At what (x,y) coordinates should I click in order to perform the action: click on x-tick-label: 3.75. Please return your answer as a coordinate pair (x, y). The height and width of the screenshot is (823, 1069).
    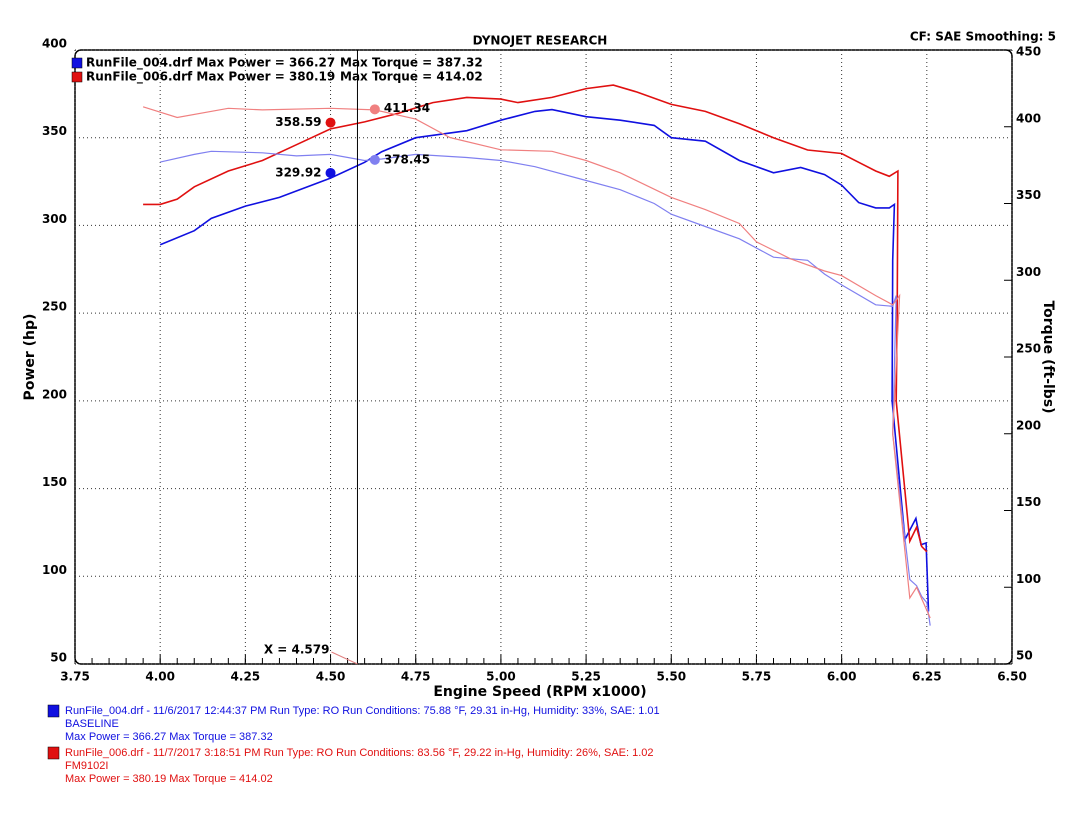
    Looking at the image, I should click on (75, 677).